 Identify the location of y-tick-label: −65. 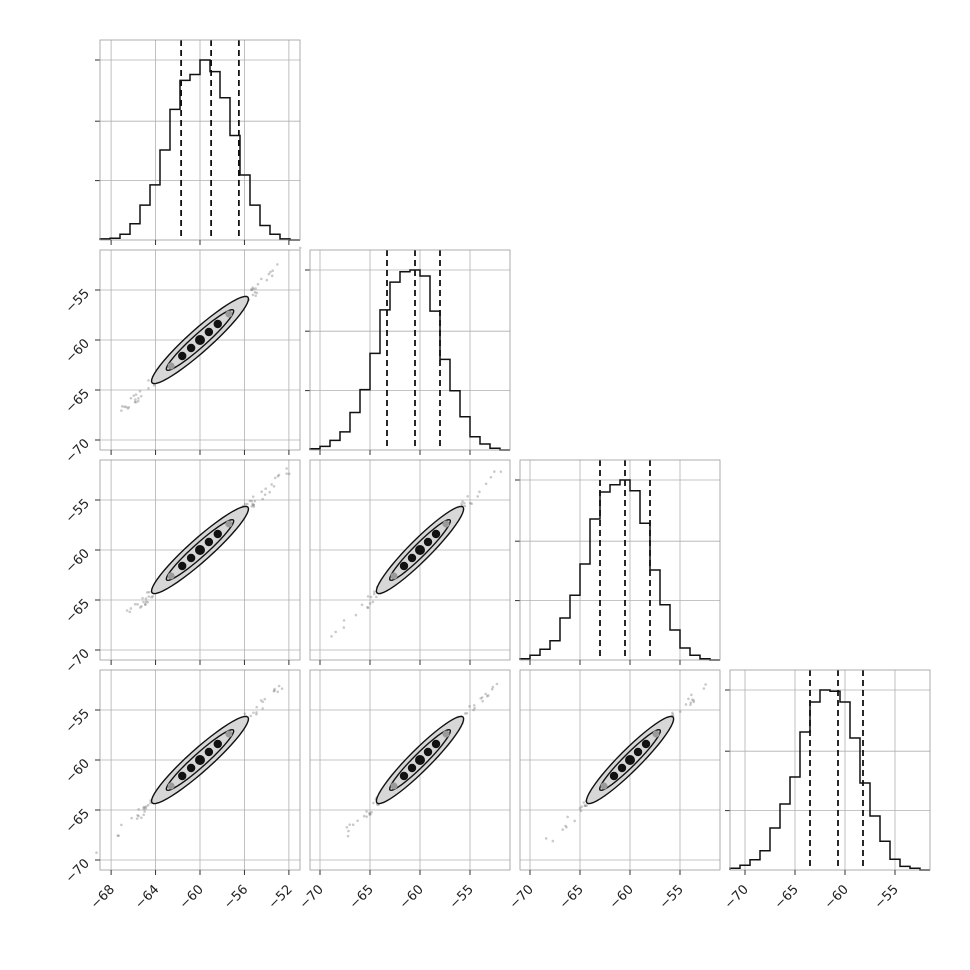
(78, 401).